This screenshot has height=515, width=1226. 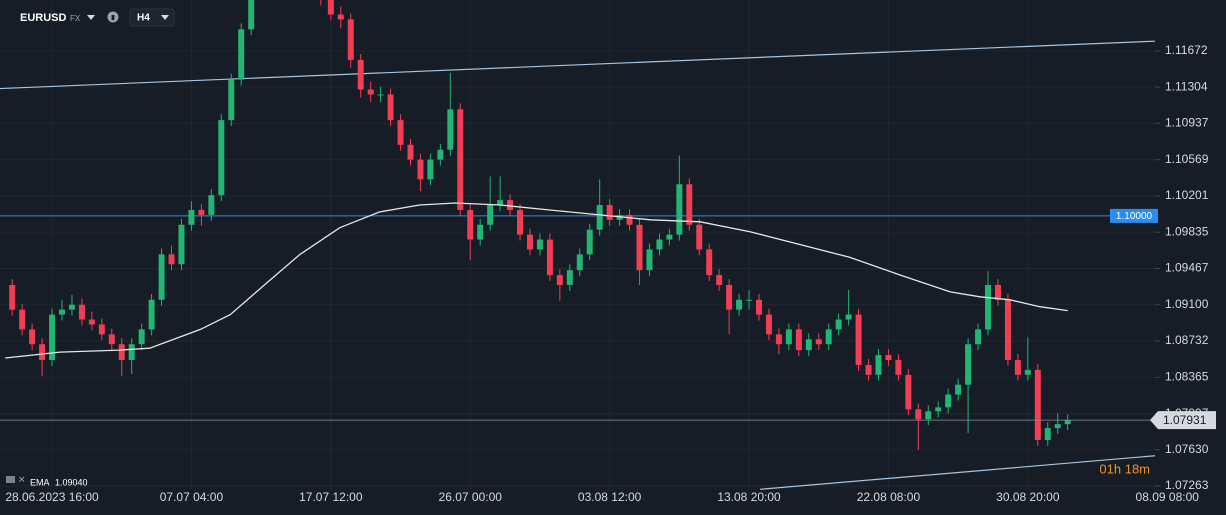 I want to click on indicator-close: ✕, so click(x=22, y=479).